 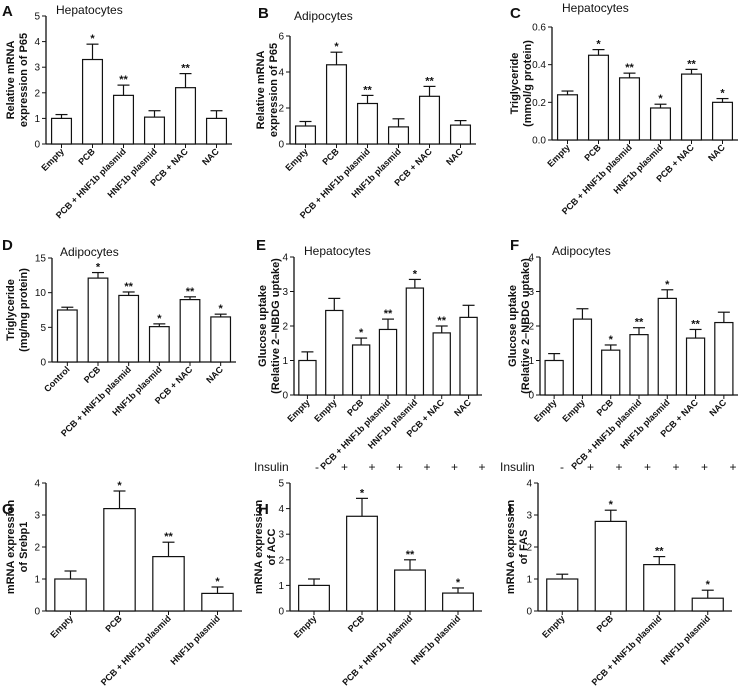 I want to click on panel-letter: G, so click(x=8, y=509).